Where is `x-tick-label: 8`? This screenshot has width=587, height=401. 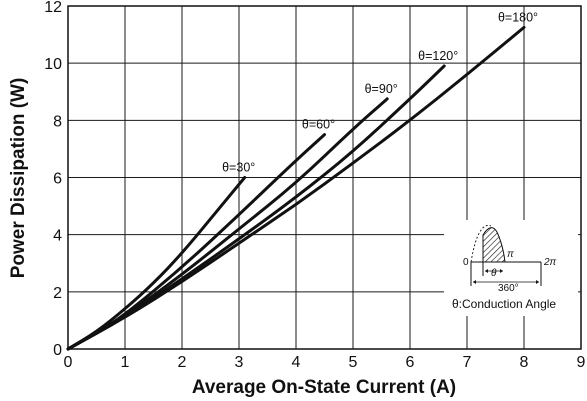 x-tick-label: 8 is located at coordinates (524, 362).